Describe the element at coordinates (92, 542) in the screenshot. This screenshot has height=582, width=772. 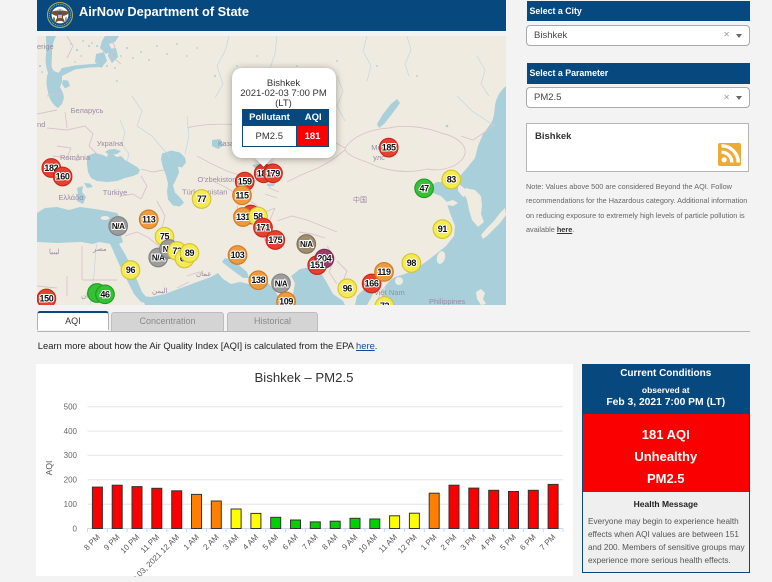
I see `svg-text: 8 PM` at that location.